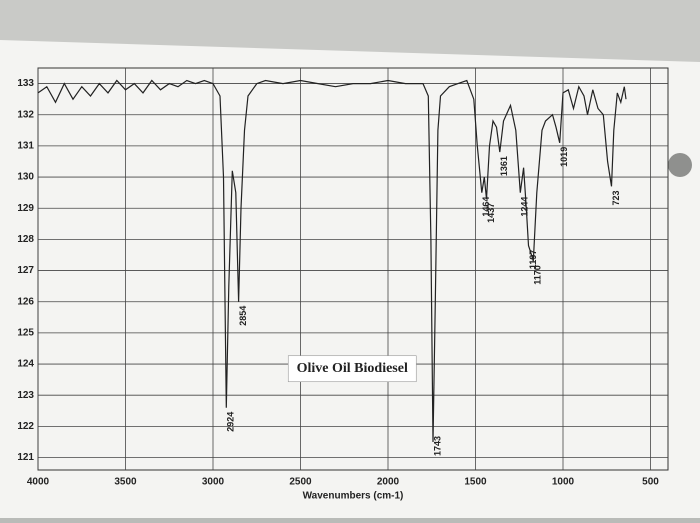  What do you see at coordinates (300, 482) in the screenshot?
I see `x-tick-label: 2500` at bounding box center [300, 482].